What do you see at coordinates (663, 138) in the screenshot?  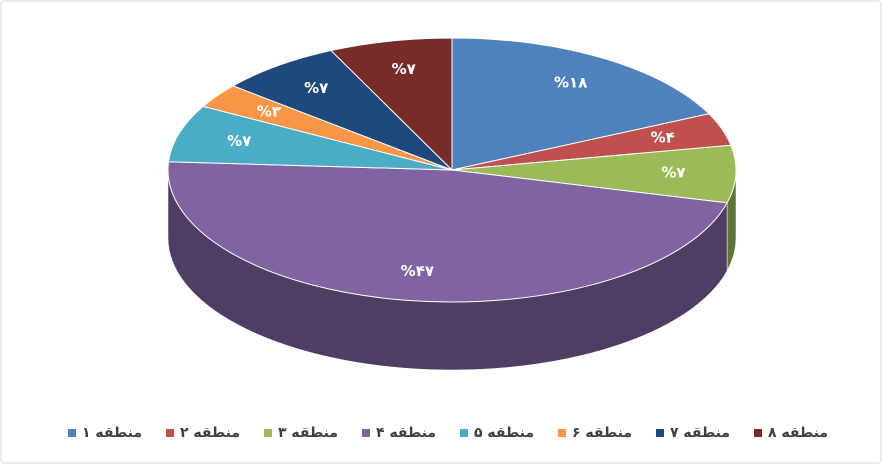 I see `data-label: %۴` at bounding box center [663, 138].